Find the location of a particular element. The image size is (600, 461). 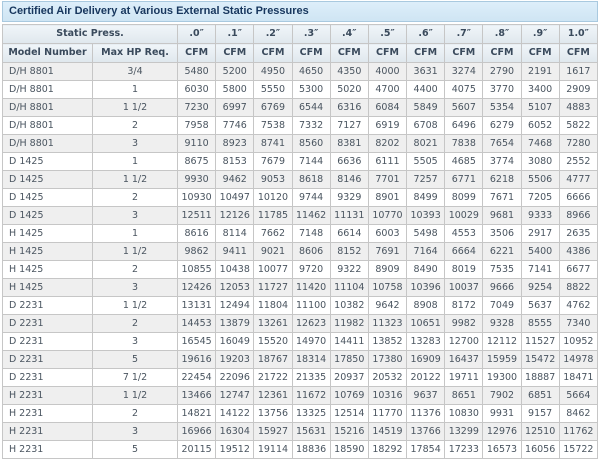

cfm-value-cell: 4075 is located at coordinates (464, 89).